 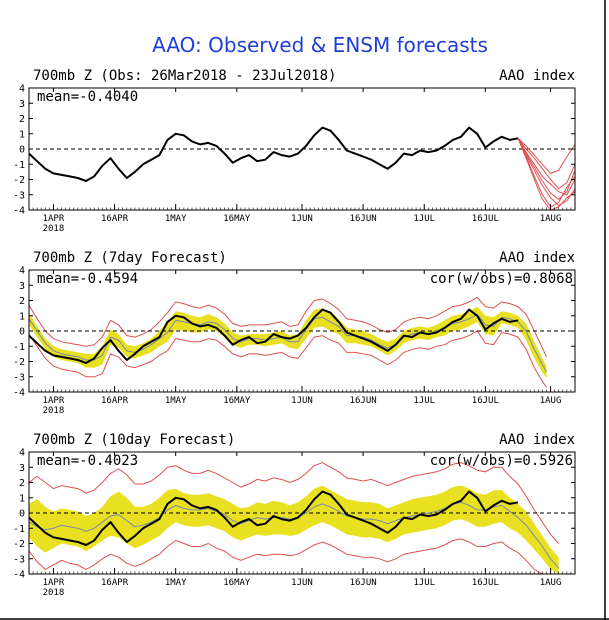 What do you see at coordinates (134, 440) in the screenshot?
I see `panel-title-left: 700mb Z (10day Forecast)` at bounding box center [134, 440].